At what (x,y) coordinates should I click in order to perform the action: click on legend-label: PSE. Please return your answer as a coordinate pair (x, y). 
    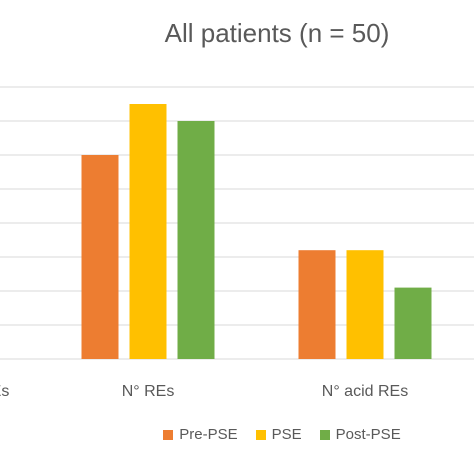
    Looking at the image, I should click on (286, 434).